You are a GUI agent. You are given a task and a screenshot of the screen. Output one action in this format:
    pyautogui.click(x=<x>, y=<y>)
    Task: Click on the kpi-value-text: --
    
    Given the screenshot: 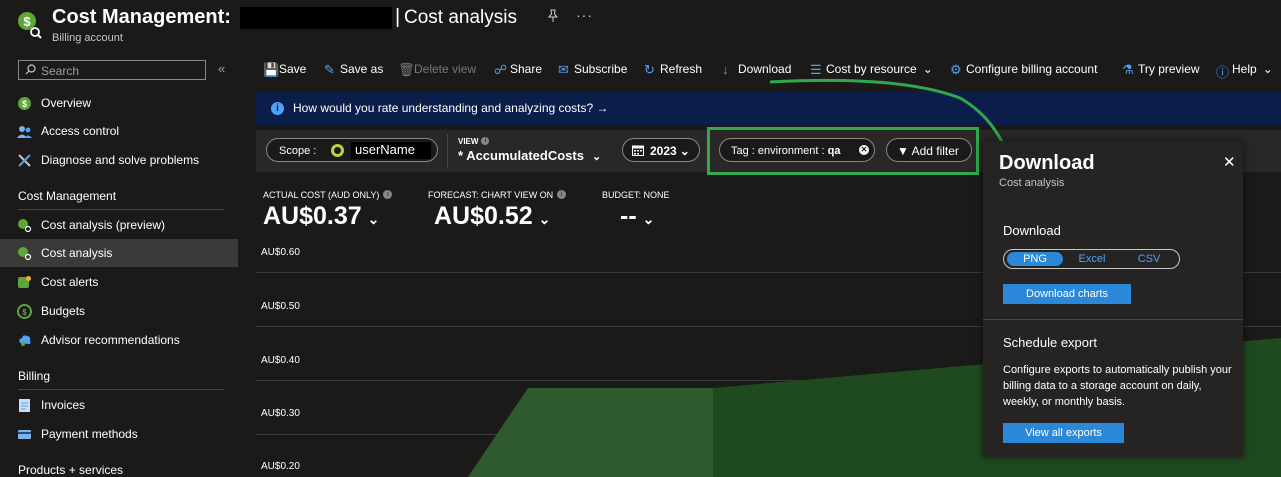 What is the action you would take?
    pyautogui.click(x=628, y=216)
    